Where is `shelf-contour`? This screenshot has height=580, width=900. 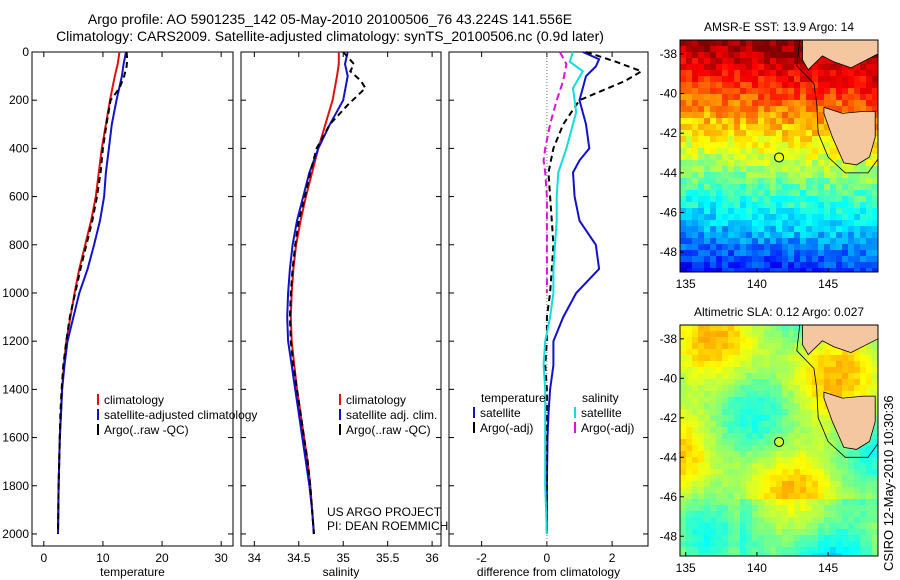
shelf-contour is located at coordinates (837, 391).